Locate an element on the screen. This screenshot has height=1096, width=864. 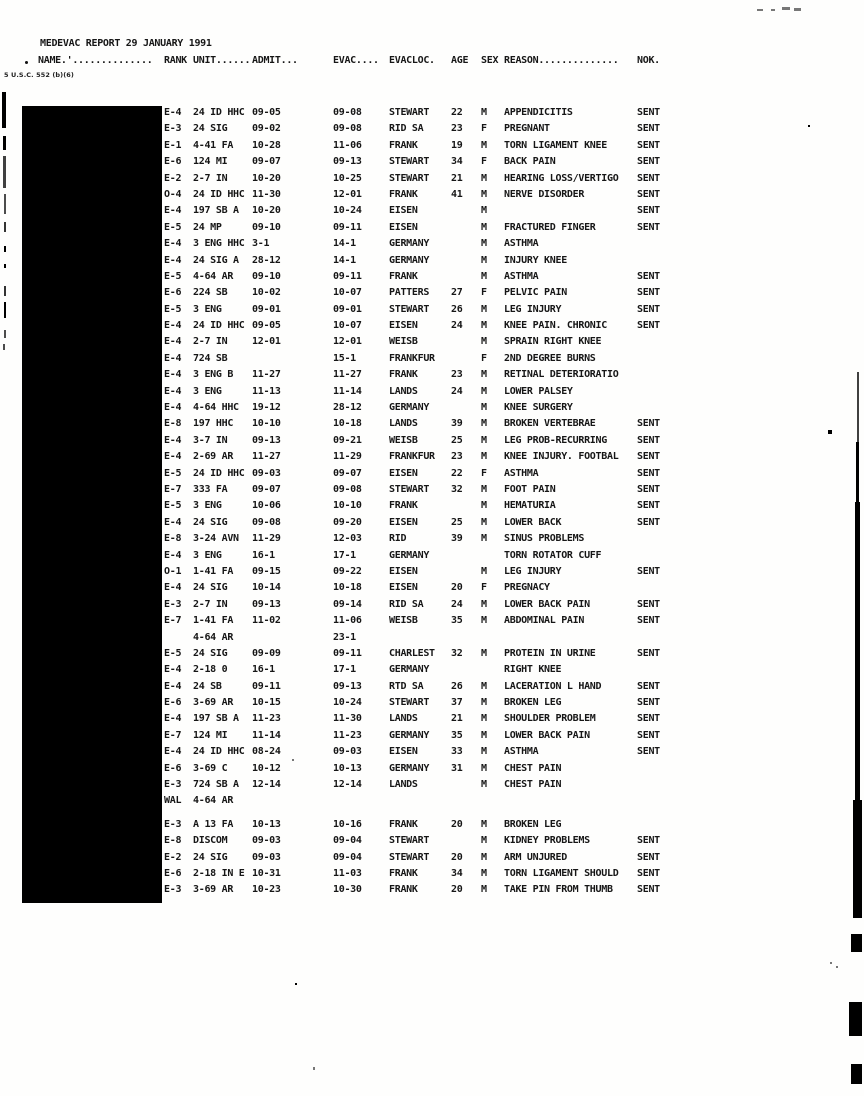
cell-age: 21 is located at coordinates (457, 178).